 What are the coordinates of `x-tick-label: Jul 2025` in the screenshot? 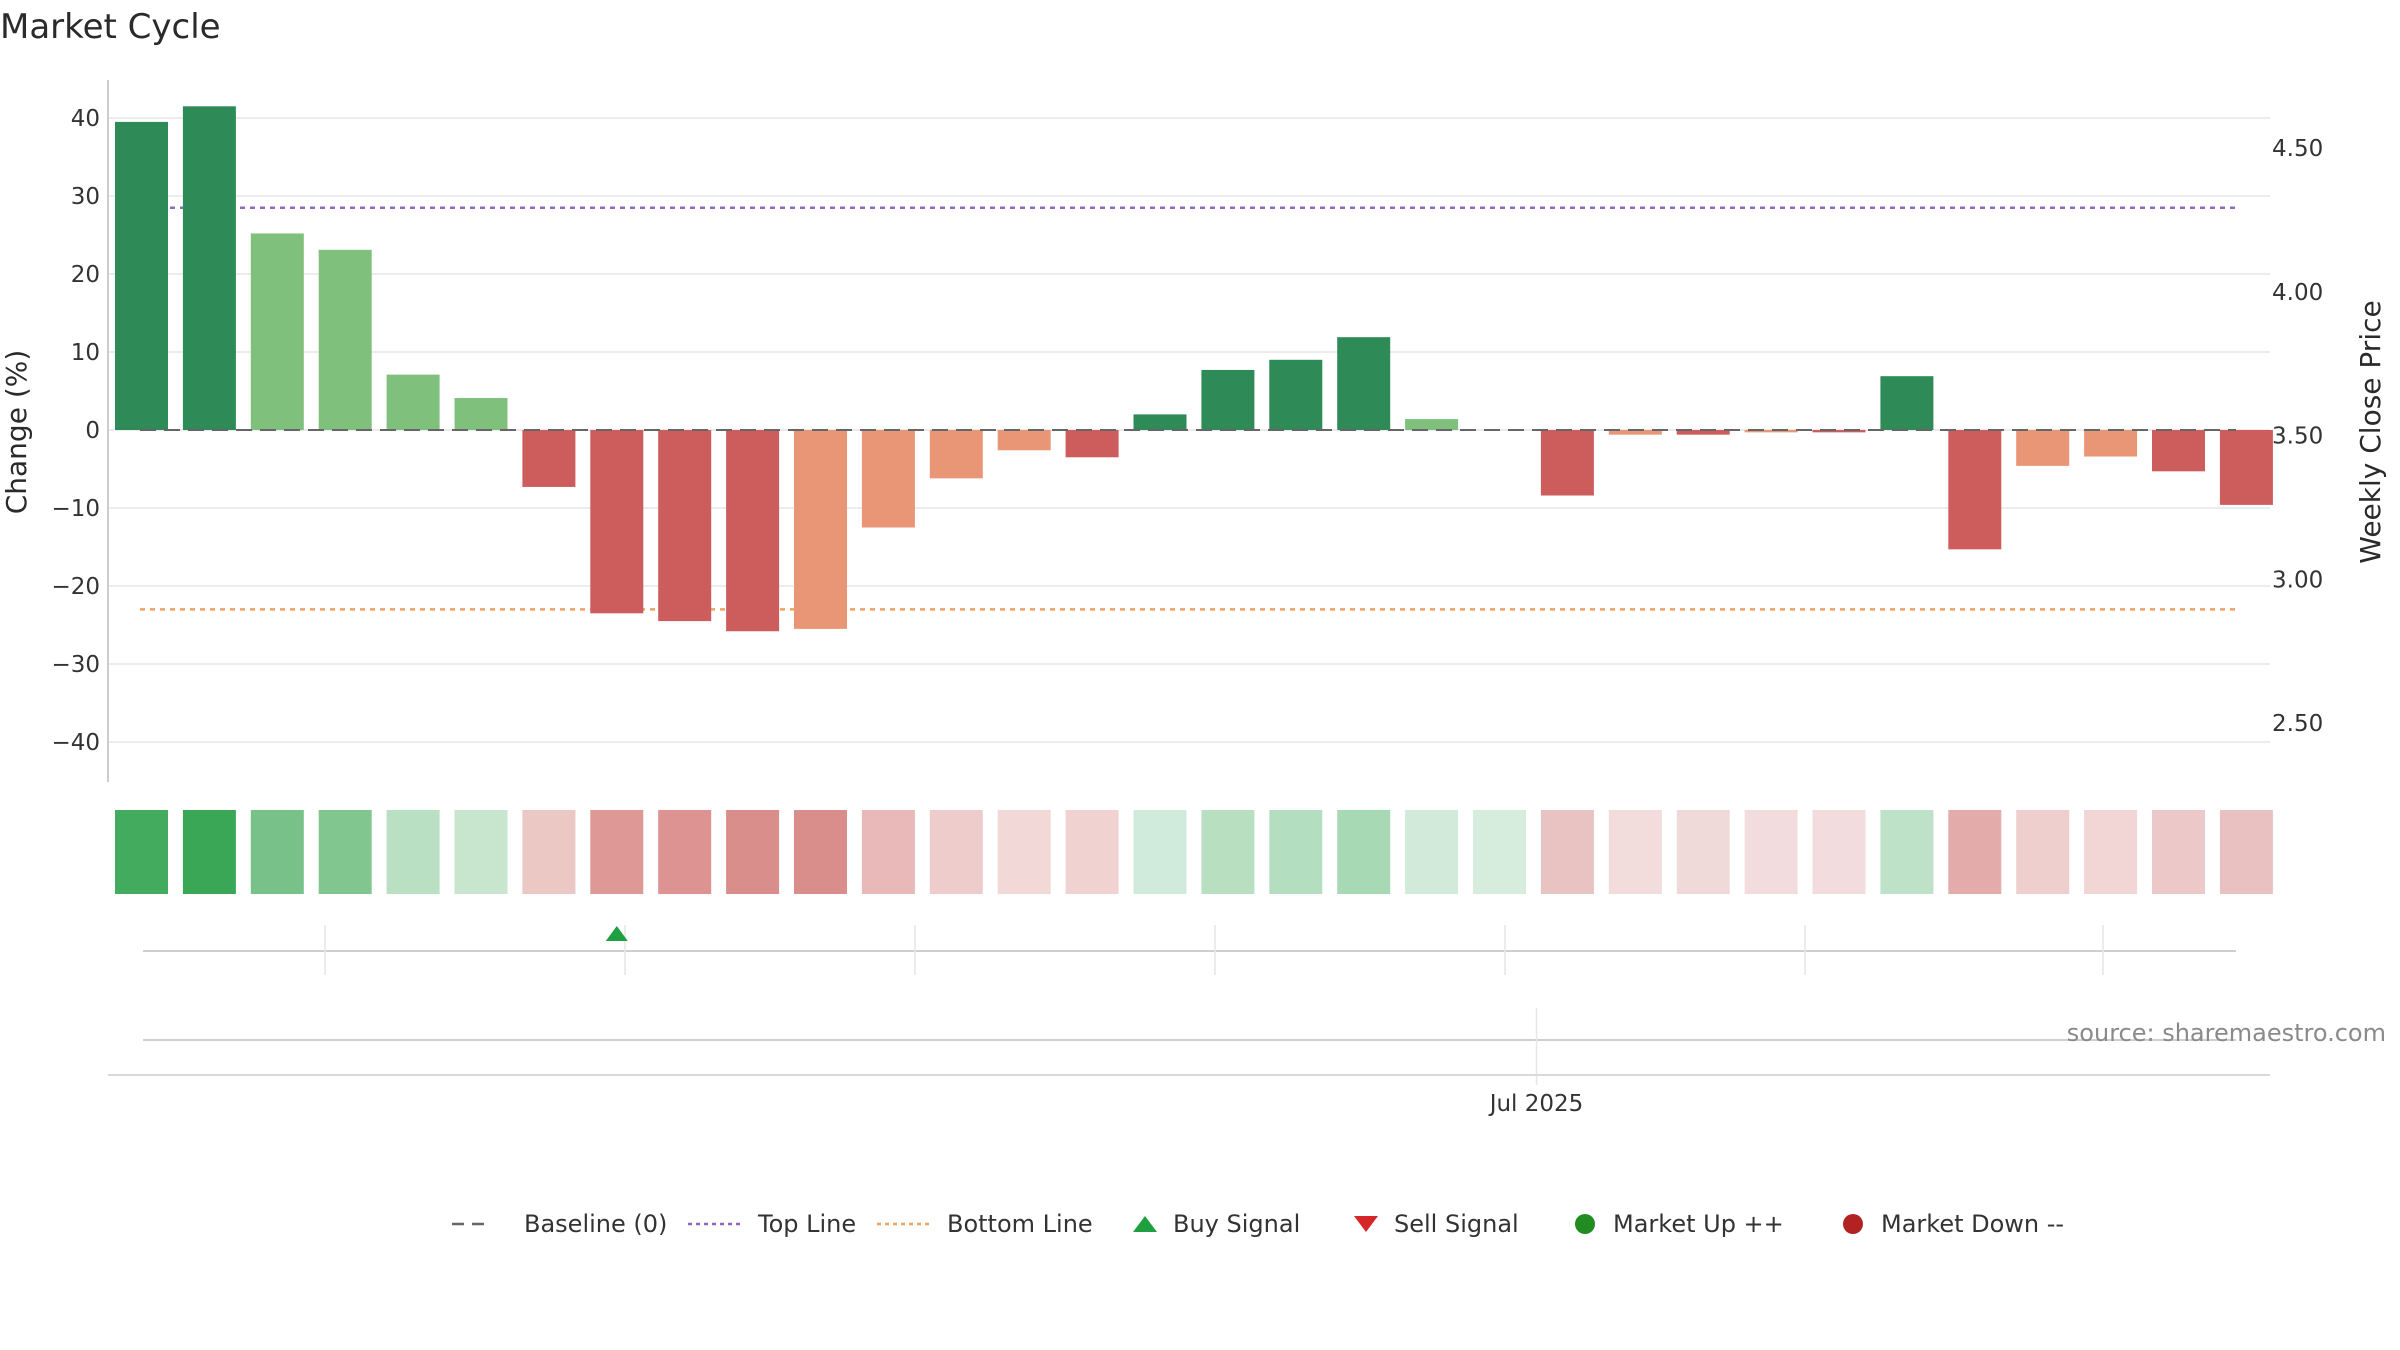 It's located at (1536, 1104).